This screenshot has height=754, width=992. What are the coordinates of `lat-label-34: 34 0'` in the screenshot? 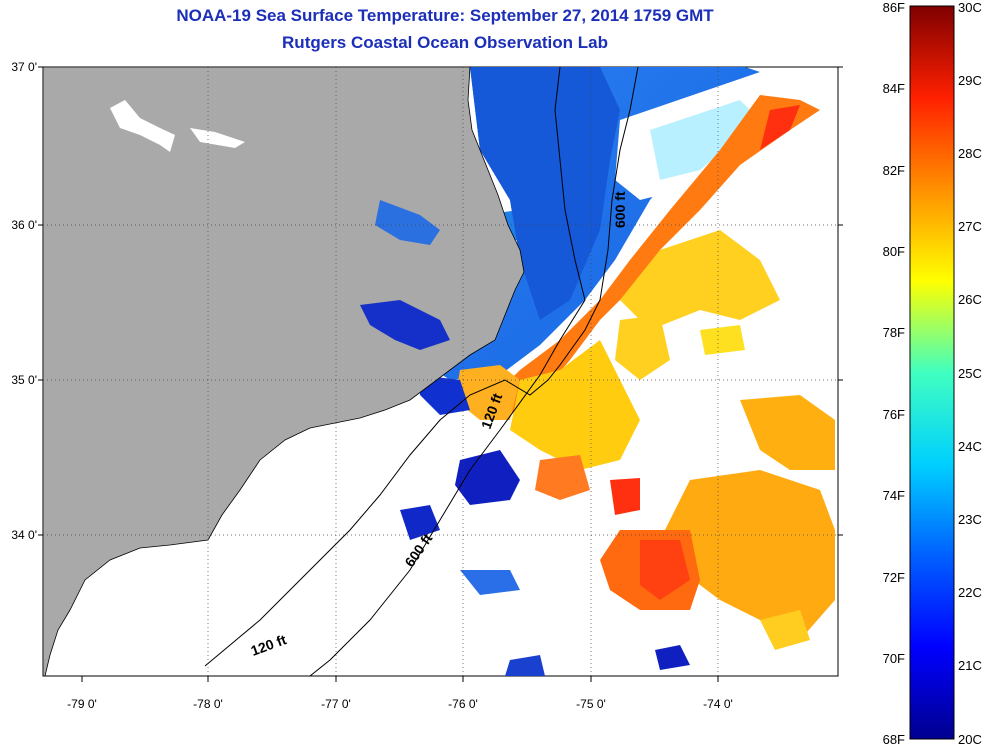 It's located at (24, 535).